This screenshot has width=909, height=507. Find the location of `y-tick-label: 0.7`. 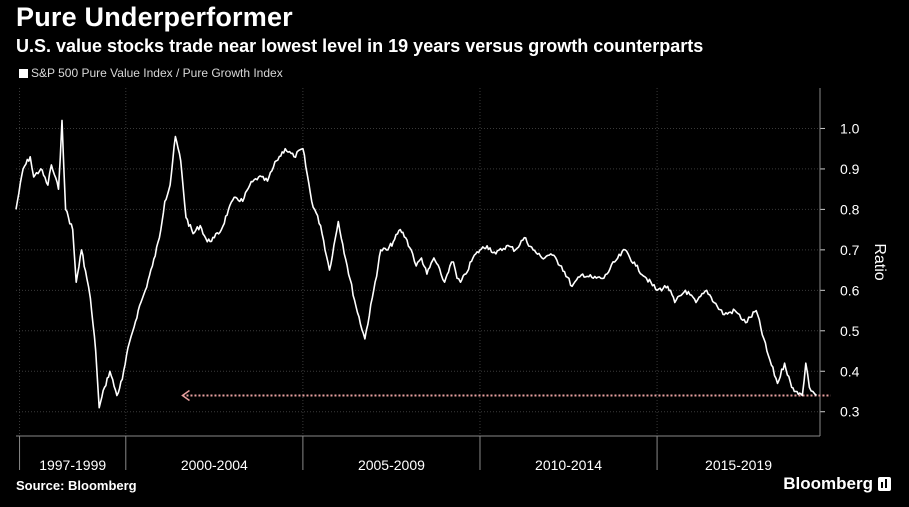

y-tick-label: 0.7 is located at coordinates (850, 250).